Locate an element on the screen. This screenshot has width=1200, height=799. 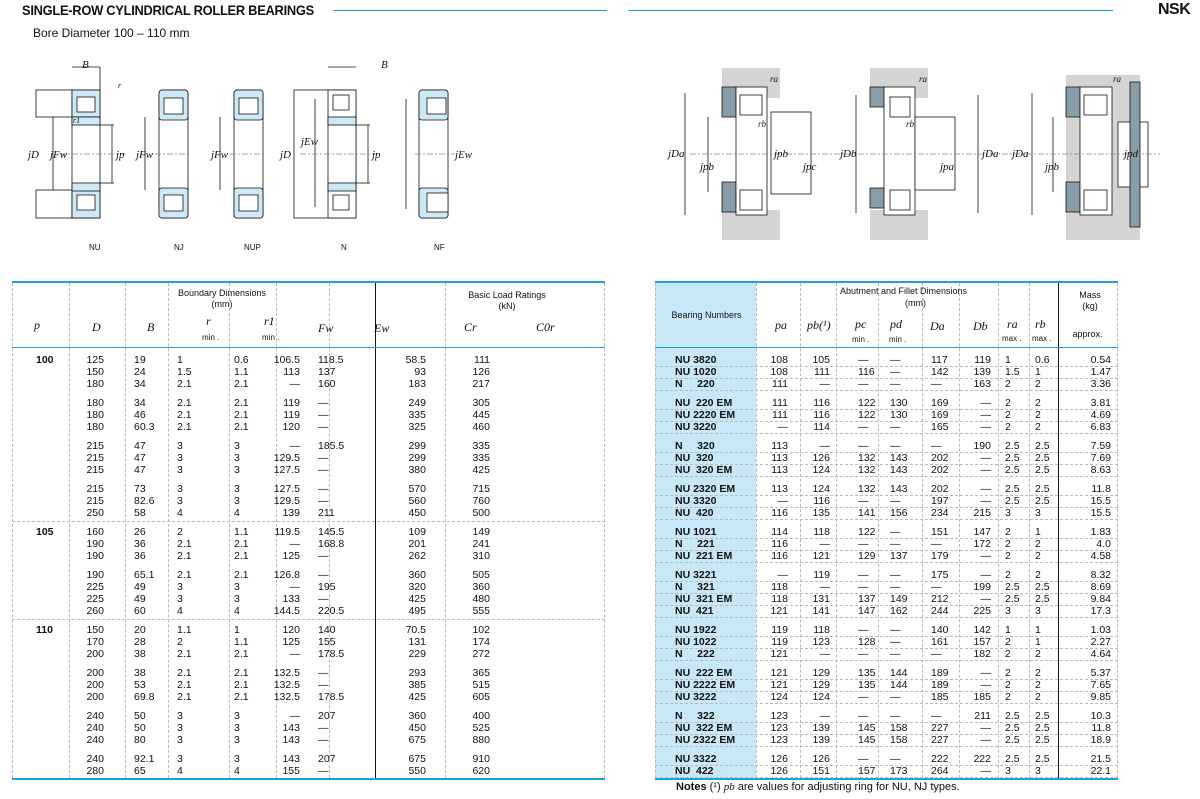
c0r-value: 335 is located at coordinates (481, 458).